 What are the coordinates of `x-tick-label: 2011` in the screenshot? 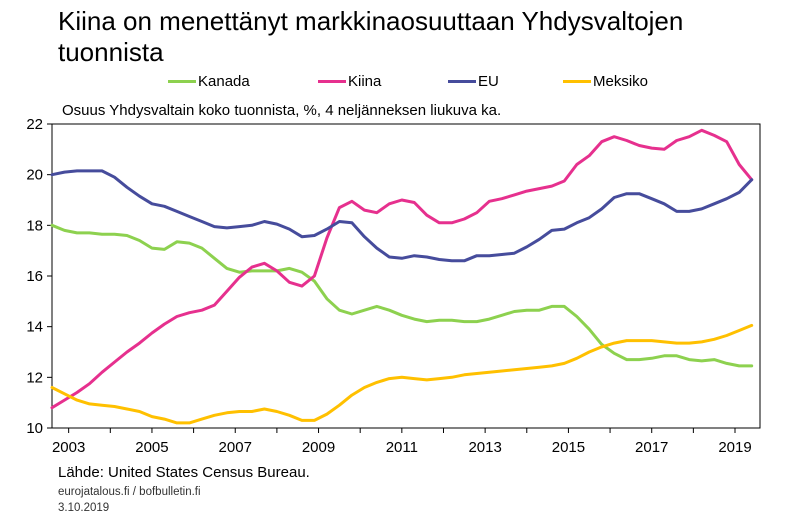 It's located at (402, 447).